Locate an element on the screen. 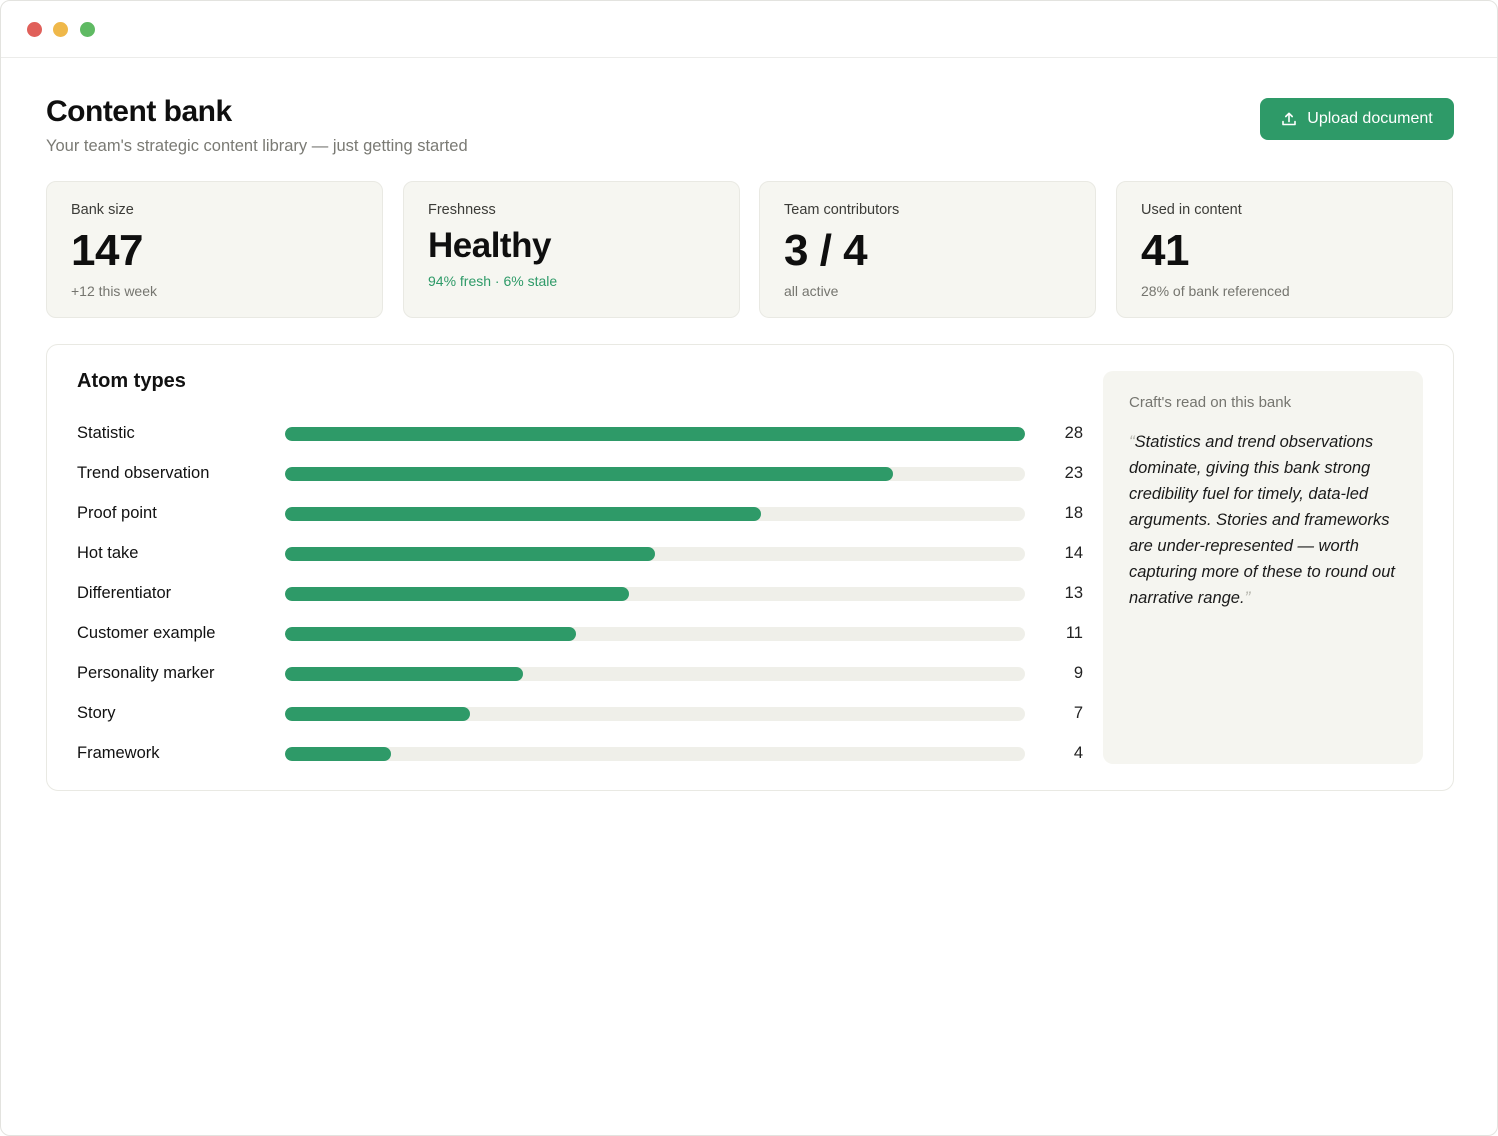 This screenshot has height=1136, width=1498. upload-document-button: Upload document is located at coordinates (1357, 119).